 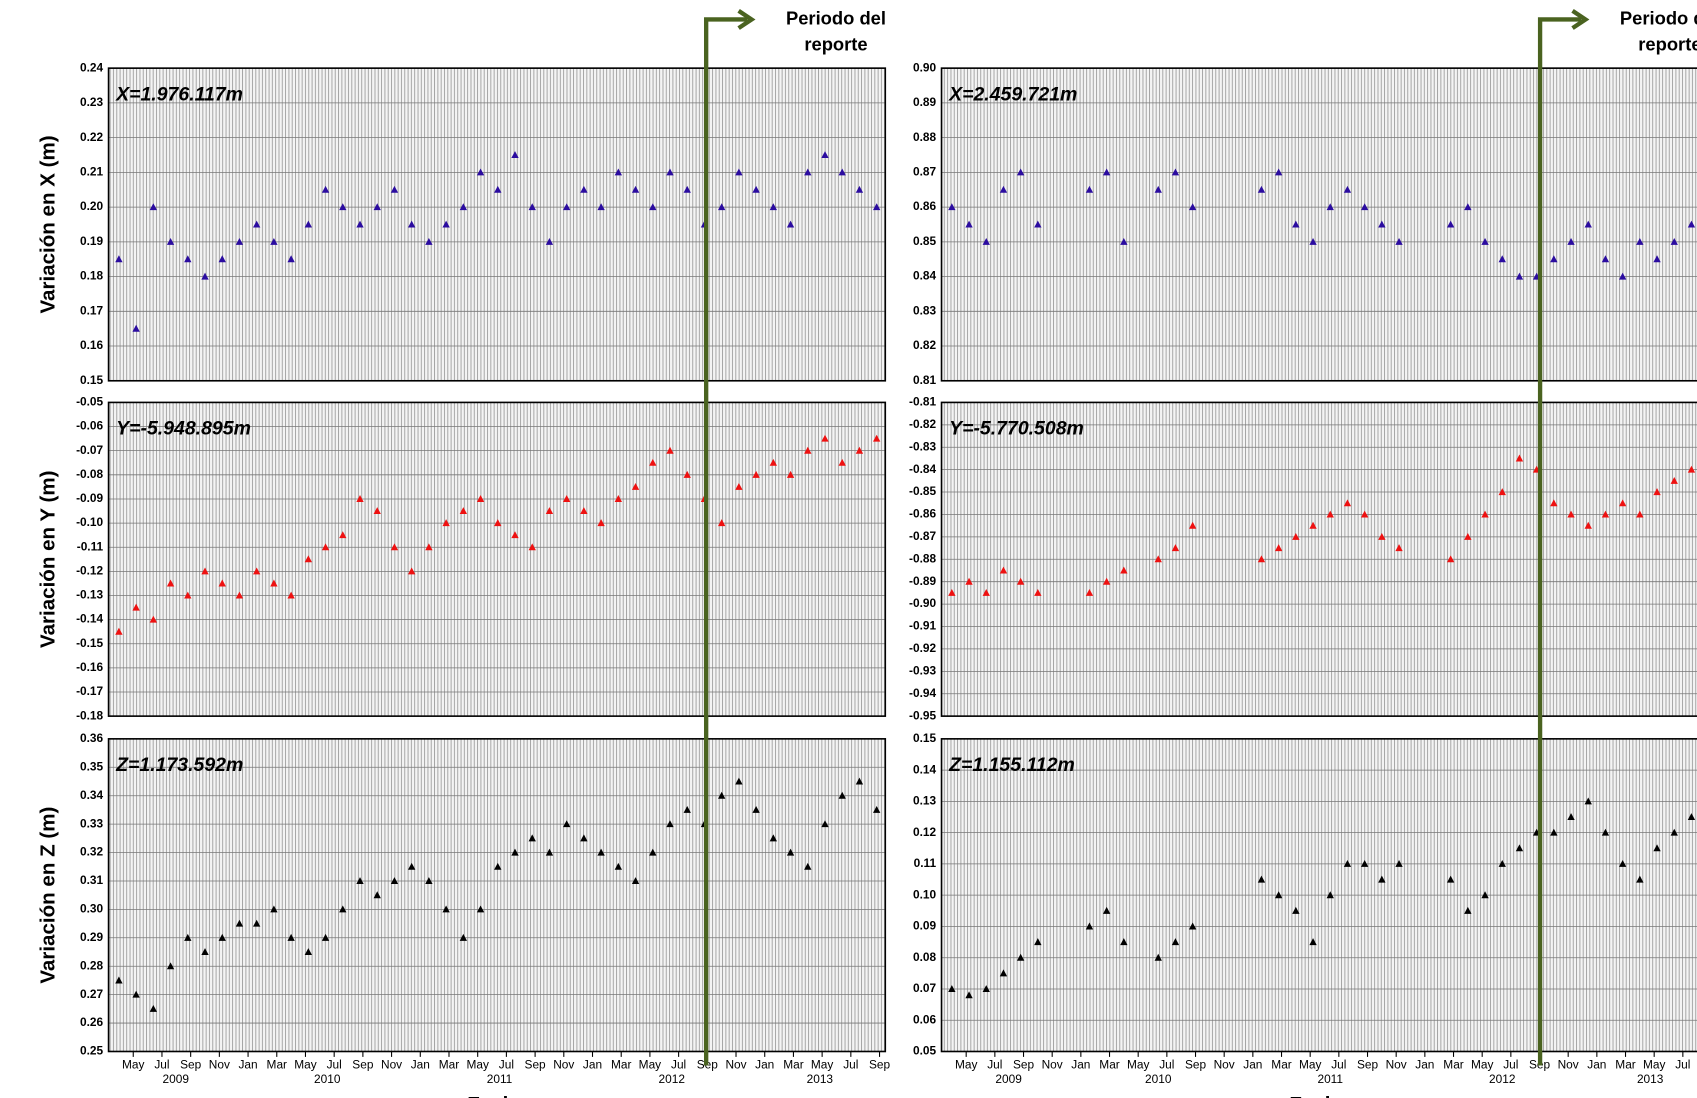 I want to click on y-tick-label: -0.12, so click(x=89, y=570).